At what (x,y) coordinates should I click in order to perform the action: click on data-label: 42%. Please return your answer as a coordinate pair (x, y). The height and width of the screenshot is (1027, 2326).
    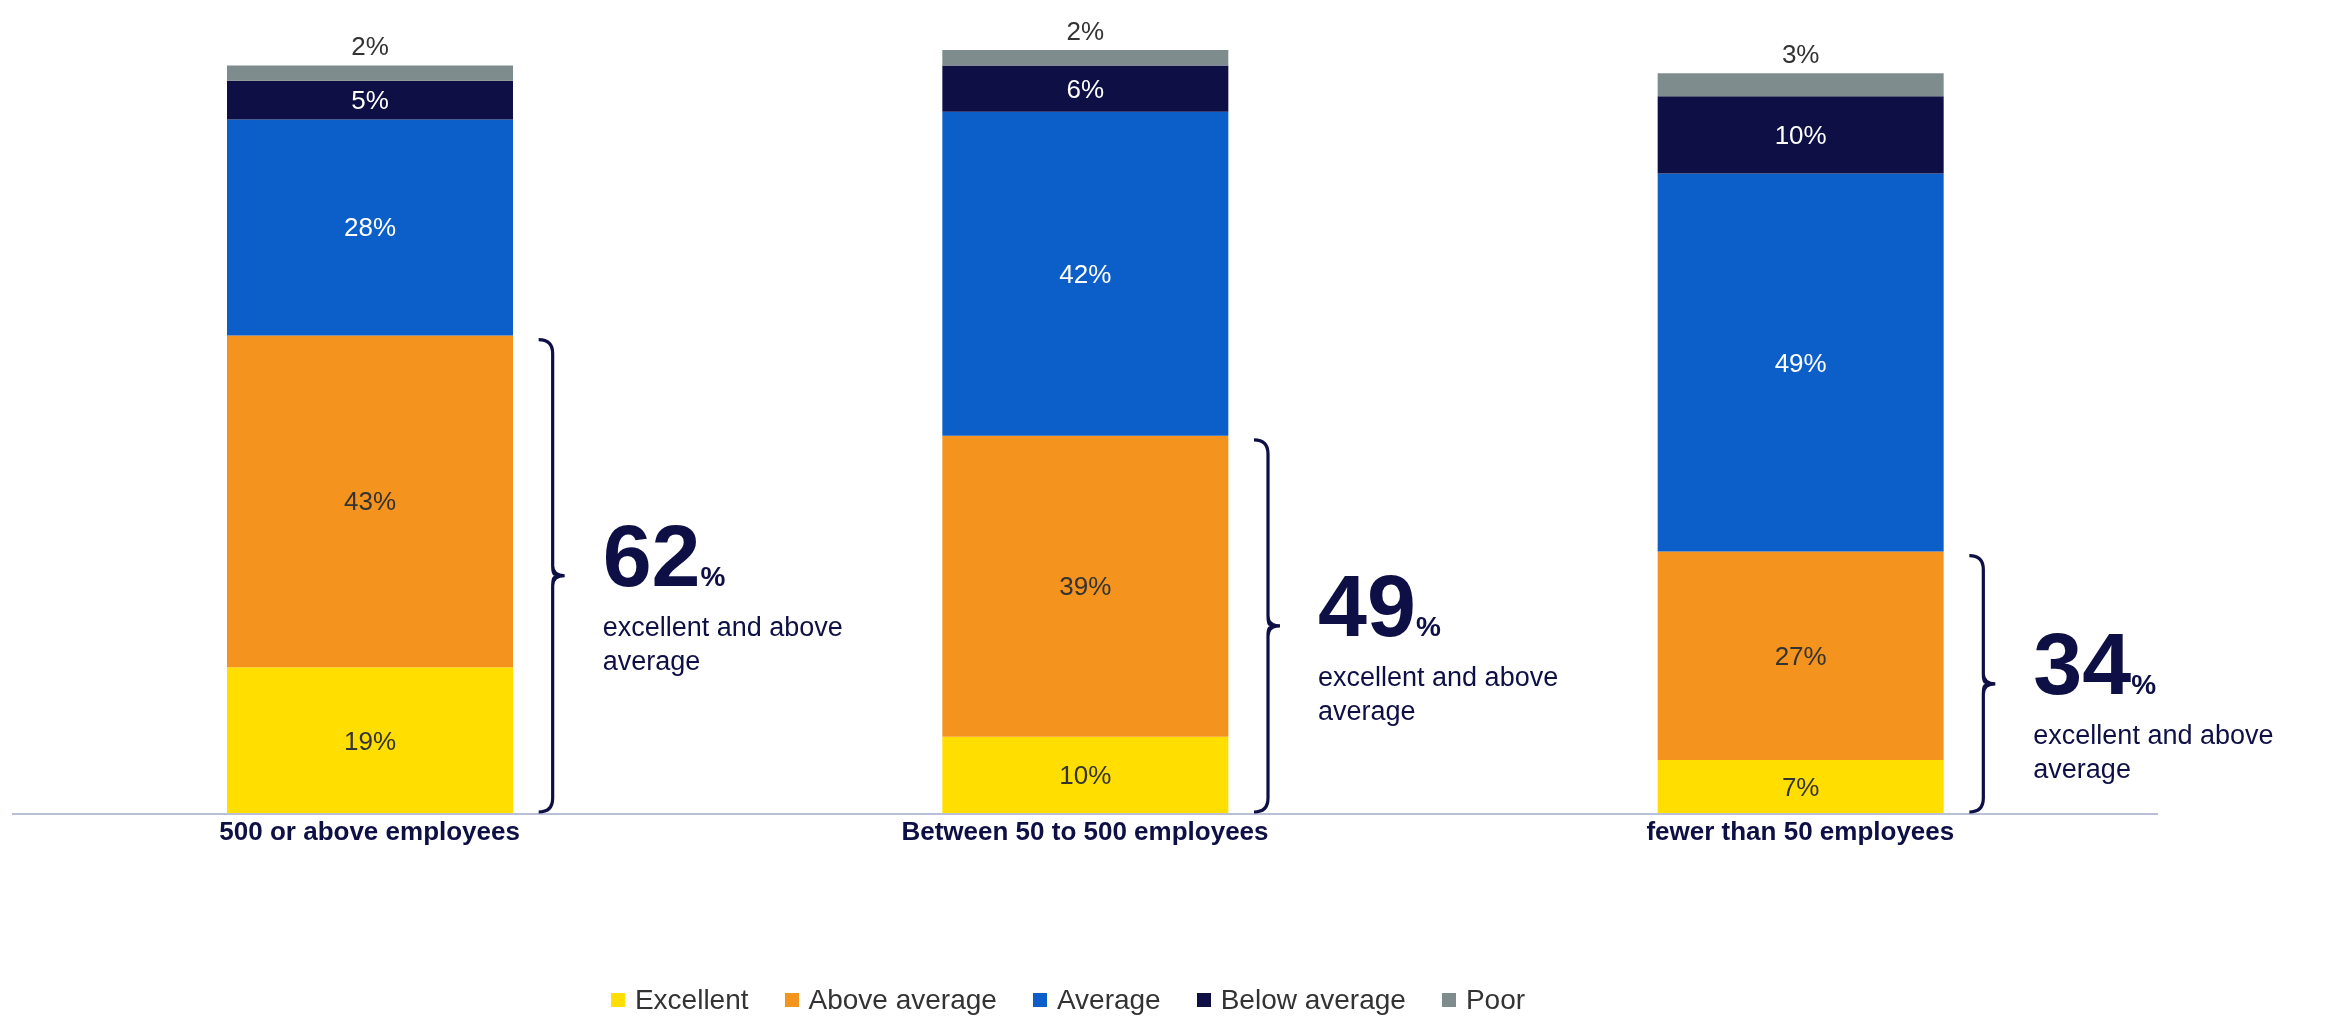
    Looking at the image, I should click on (1085, 273).